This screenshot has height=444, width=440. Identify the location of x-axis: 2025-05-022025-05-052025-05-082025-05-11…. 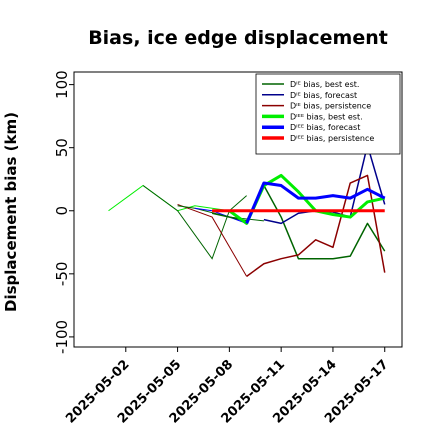
(227, 387).